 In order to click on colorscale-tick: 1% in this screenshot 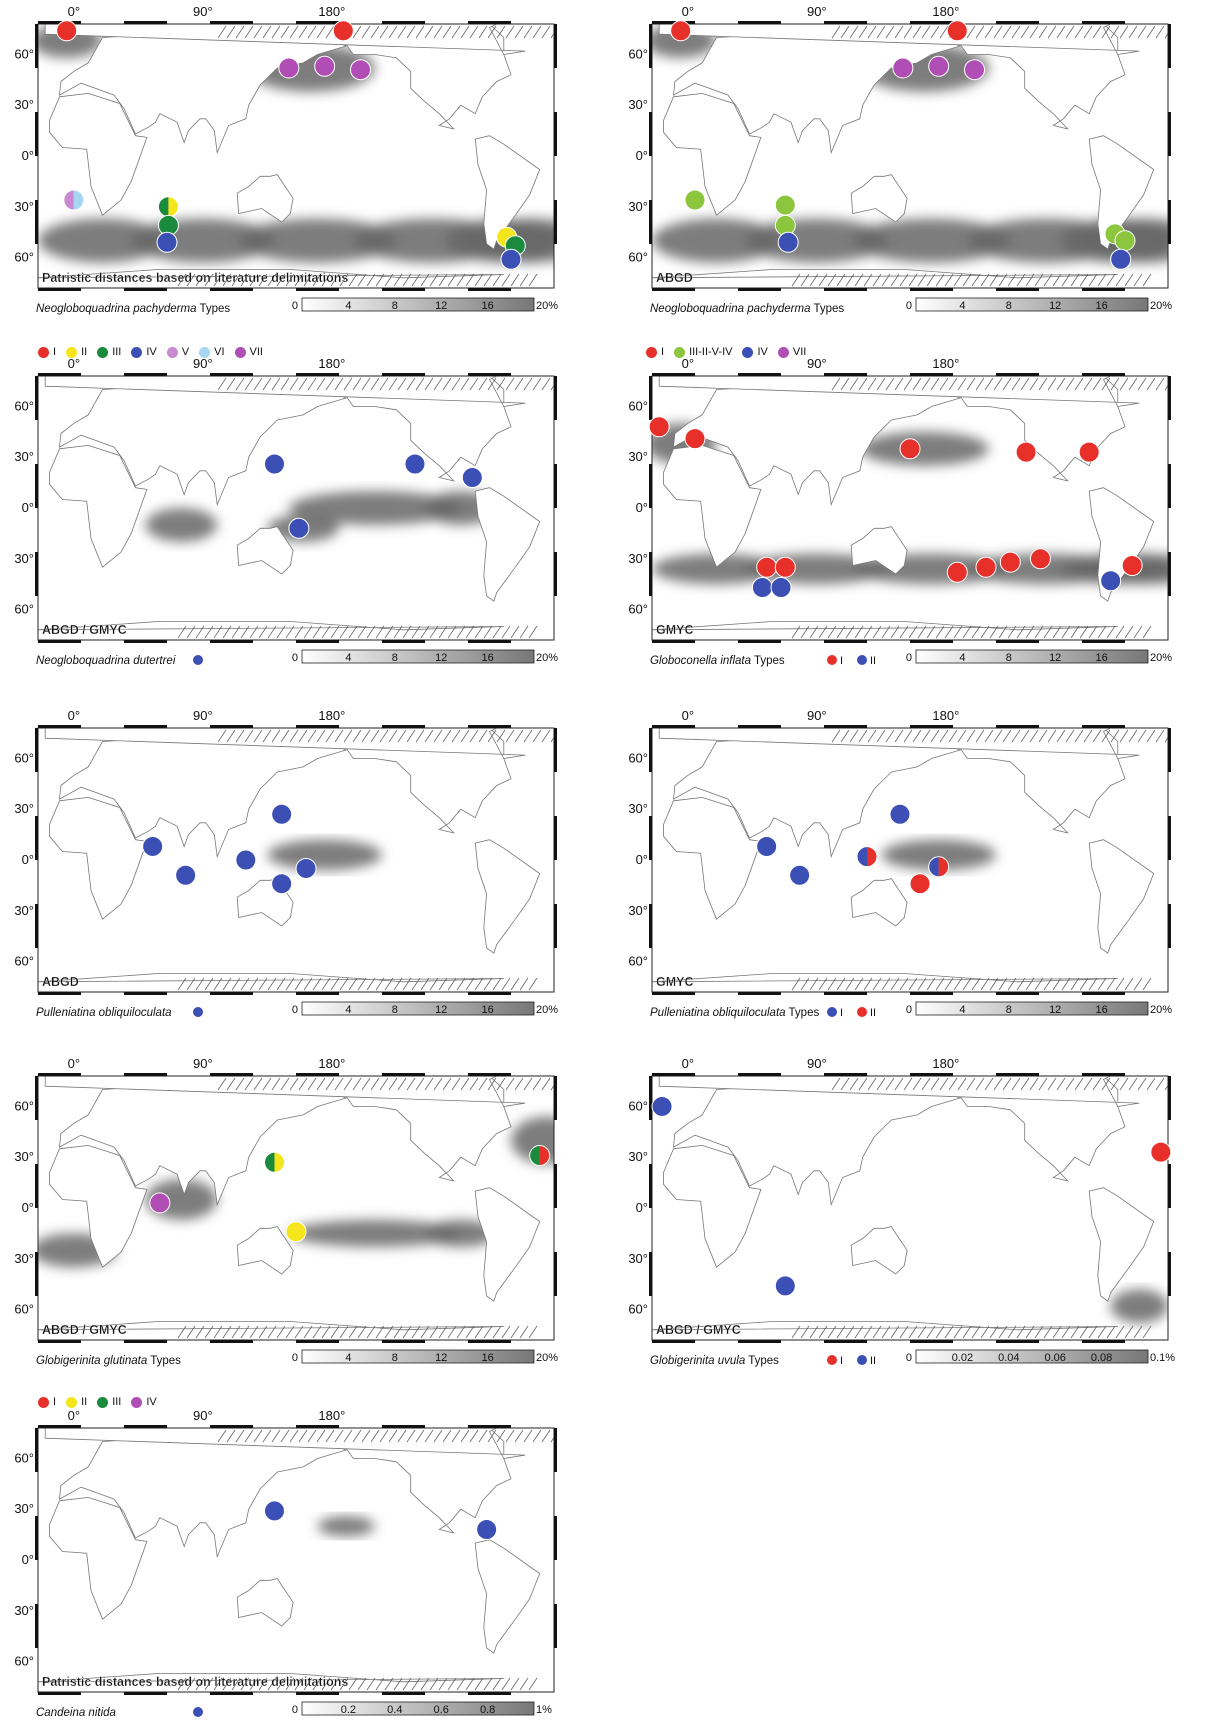, I will do `click(544, 1710)`.